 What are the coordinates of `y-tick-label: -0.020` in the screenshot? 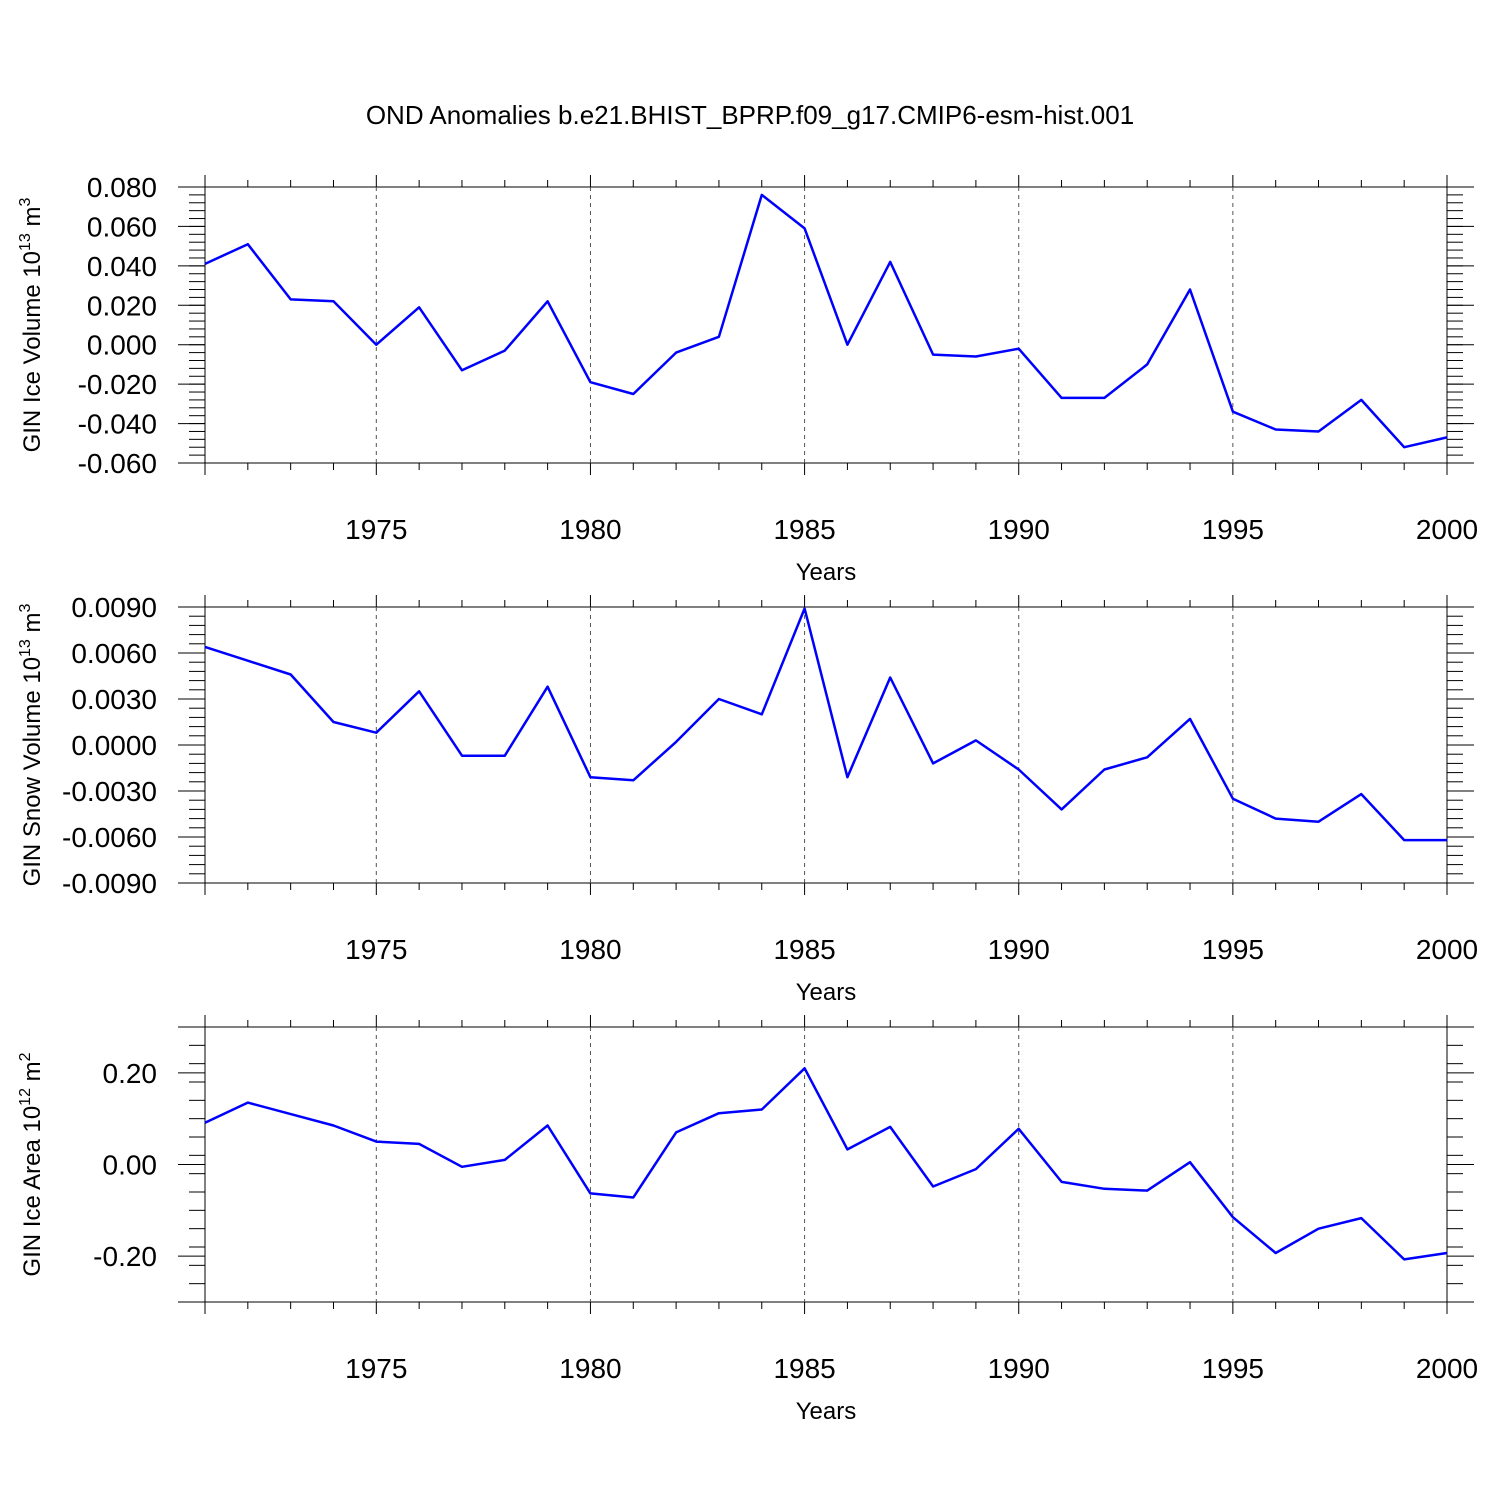 It's located at (117, 384).